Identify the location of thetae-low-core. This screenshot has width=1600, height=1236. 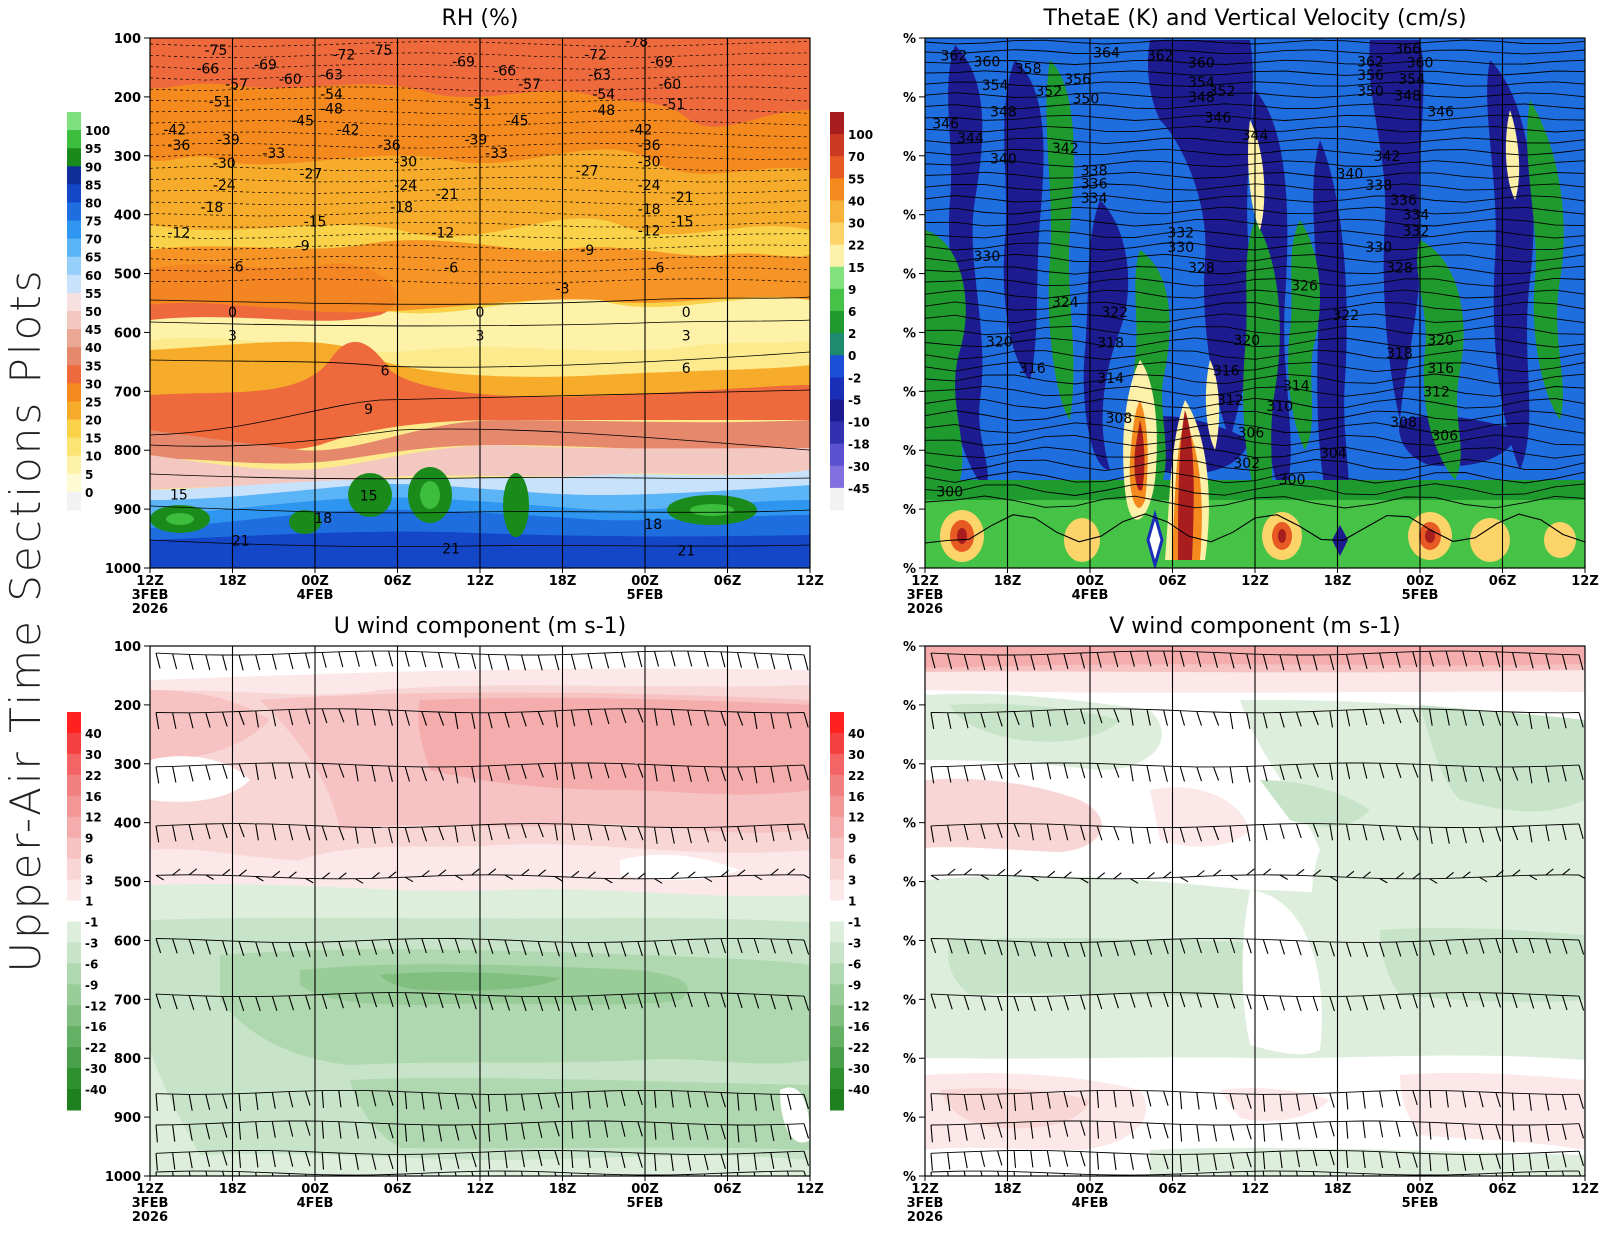
(962, 536).